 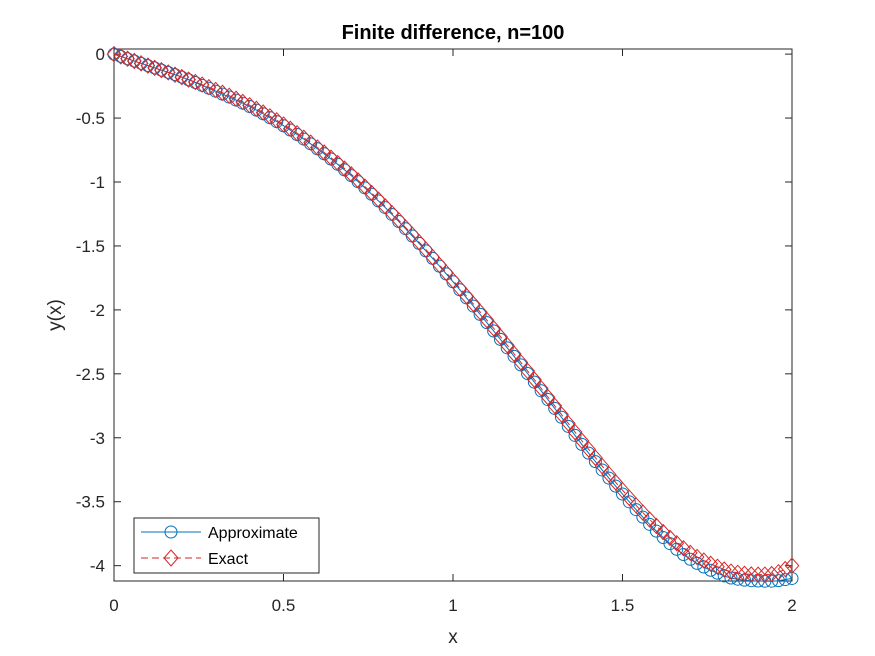 I want to click on x-tick-labels: 0 0.5 1 1.5 2, so click(x=452, y=605).